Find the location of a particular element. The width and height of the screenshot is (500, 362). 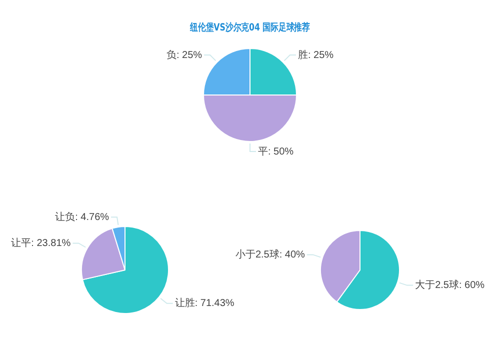

slice-label: 小于2.5球: 40% is located at coordinates (270, 254).